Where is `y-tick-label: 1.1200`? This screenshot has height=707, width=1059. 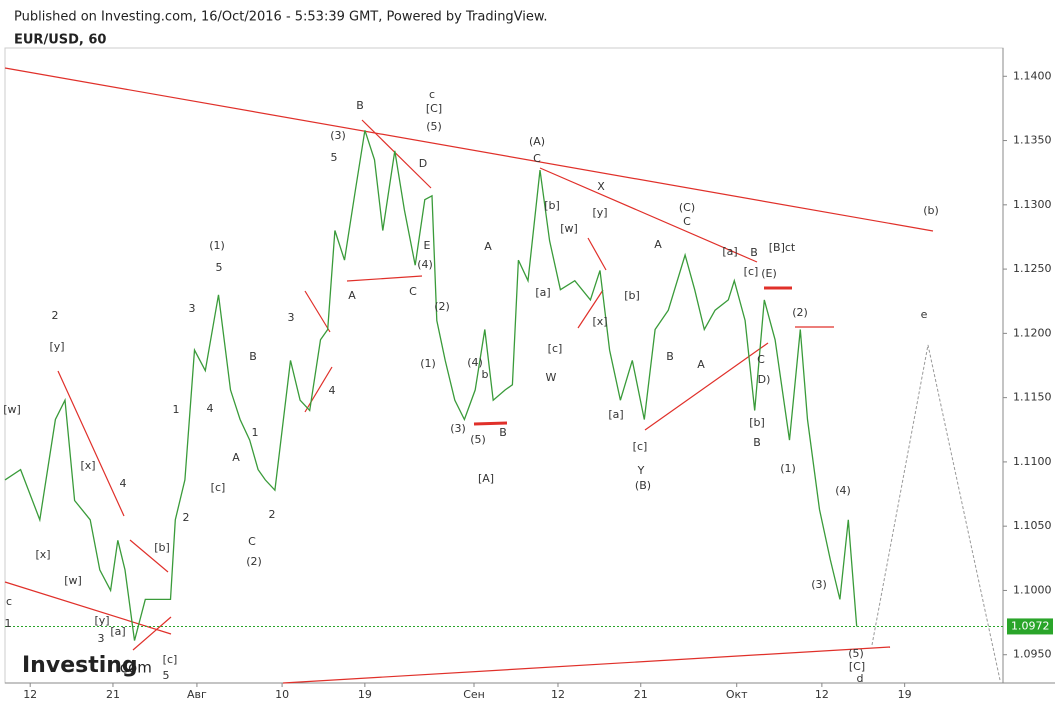 y-tick-label: 1.1200 is located at coordinates (1032, 332).